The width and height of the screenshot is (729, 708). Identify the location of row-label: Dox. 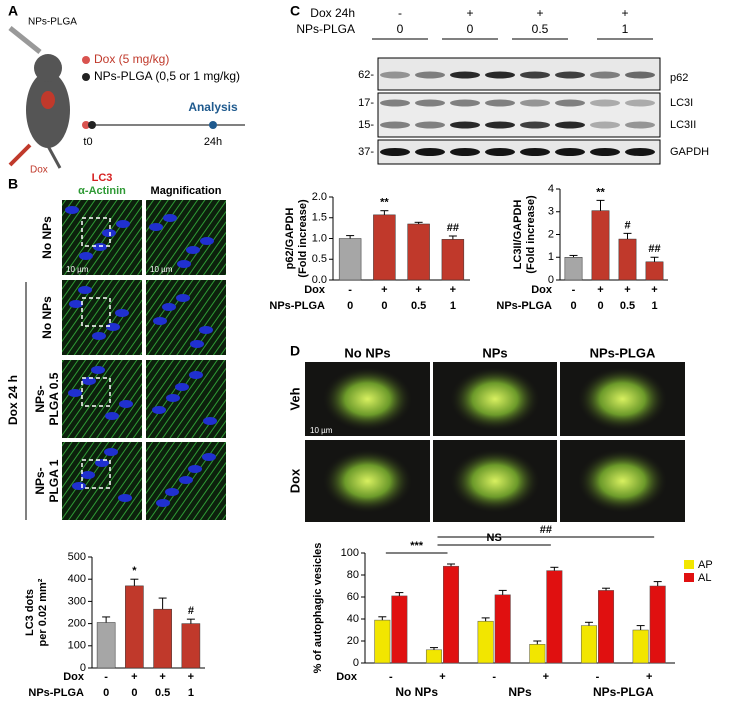
(294, 480).